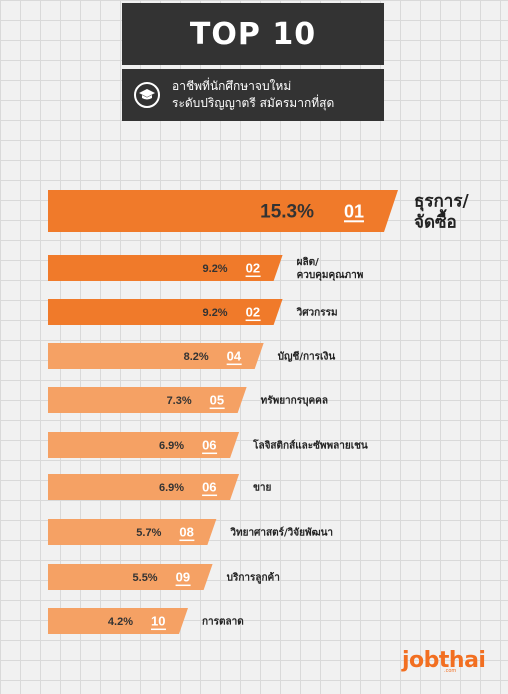  I want to click on category-label: ผลิต/, so click(308, 262).